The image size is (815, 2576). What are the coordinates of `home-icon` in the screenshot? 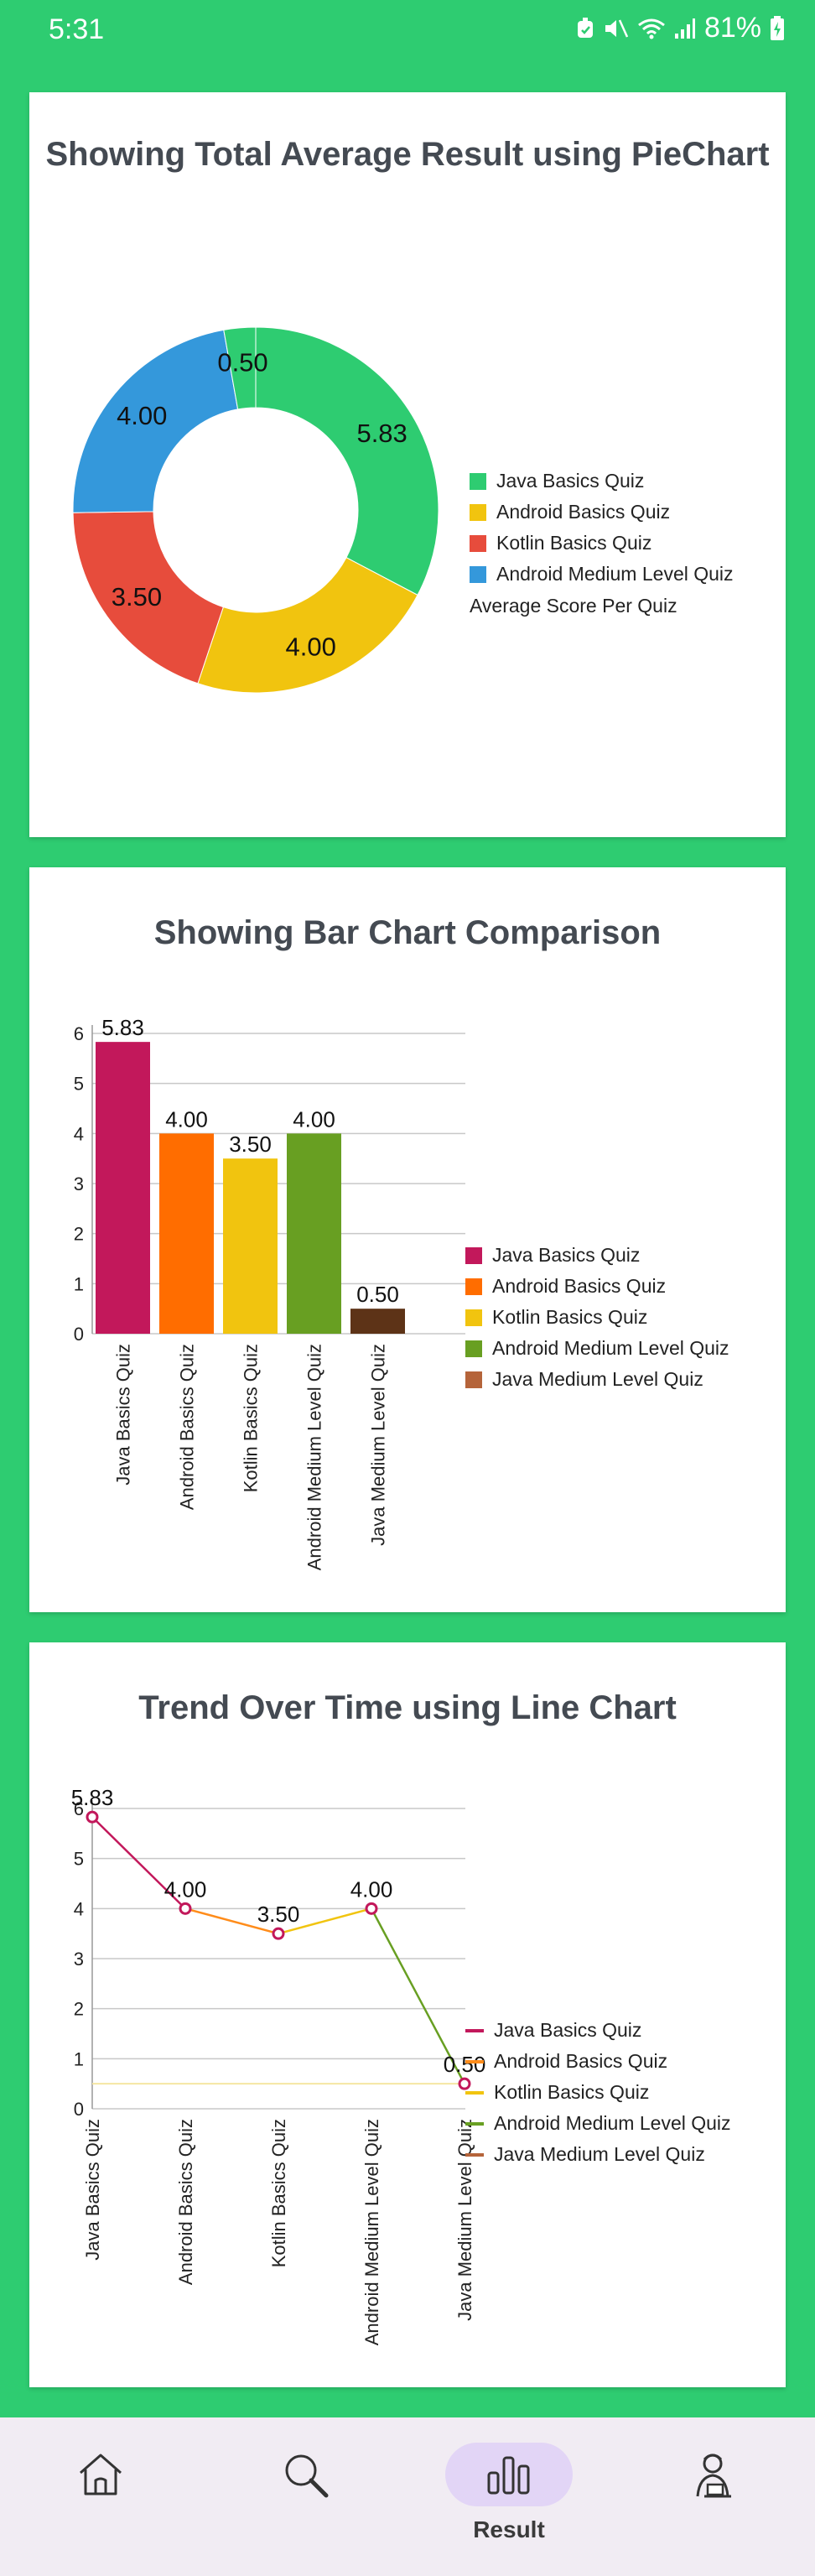 It's located at (100, 2474).